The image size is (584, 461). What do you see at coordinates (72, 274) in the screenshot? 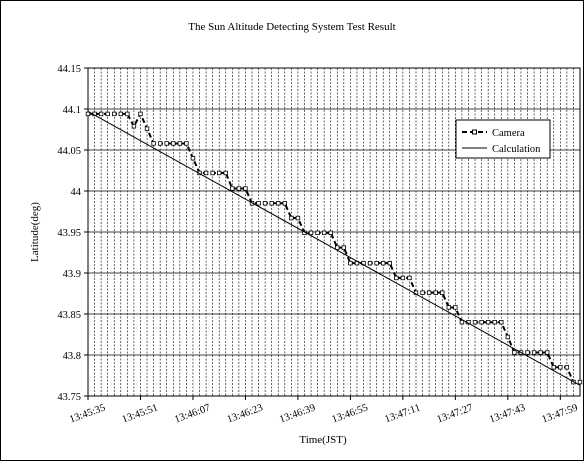
I see `y-tick-label: 43.9` at bounding box center [72, 274].